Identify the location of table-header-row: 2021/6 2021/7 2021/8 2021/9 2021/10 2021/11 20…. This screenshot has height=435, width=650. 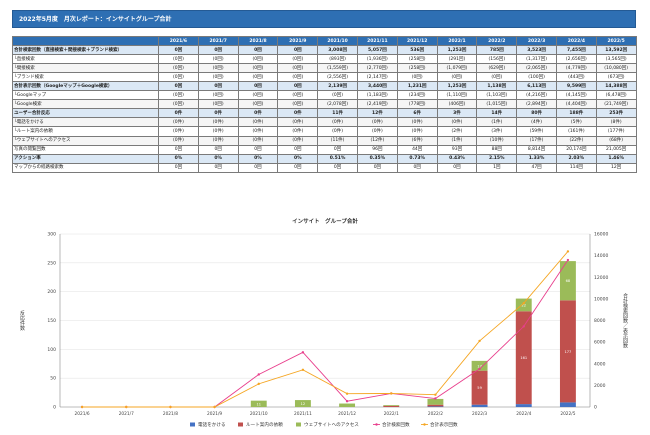
(324, 41).